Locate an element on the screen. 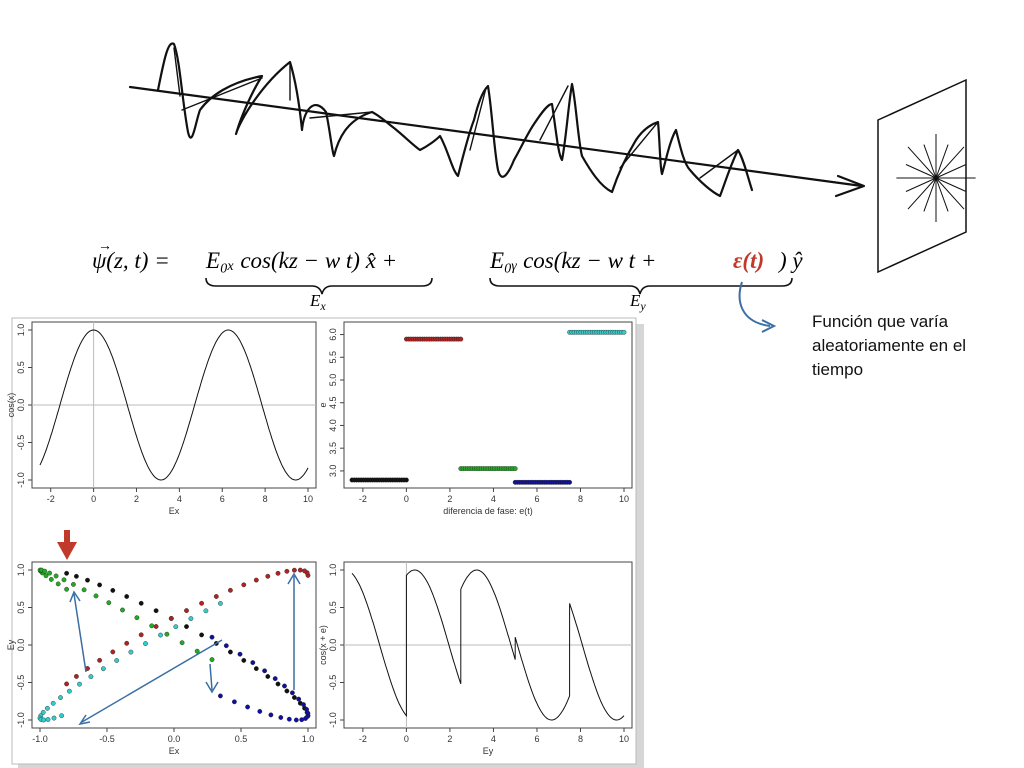 This screenshot has height=768, width=1024. psi-vector-arrow: → is located at coordinates (105, 245).